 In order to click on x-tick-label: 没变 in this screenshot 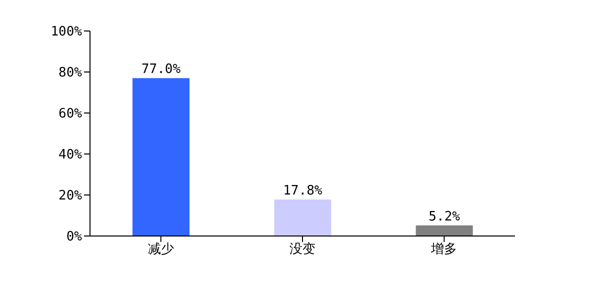, I will do `click(303, 250)`.